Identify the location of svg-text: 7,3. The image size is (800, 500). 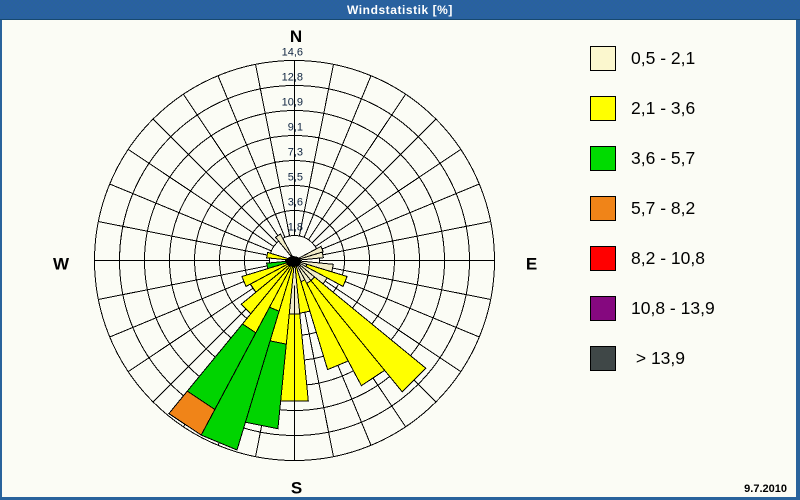
(295, 153).